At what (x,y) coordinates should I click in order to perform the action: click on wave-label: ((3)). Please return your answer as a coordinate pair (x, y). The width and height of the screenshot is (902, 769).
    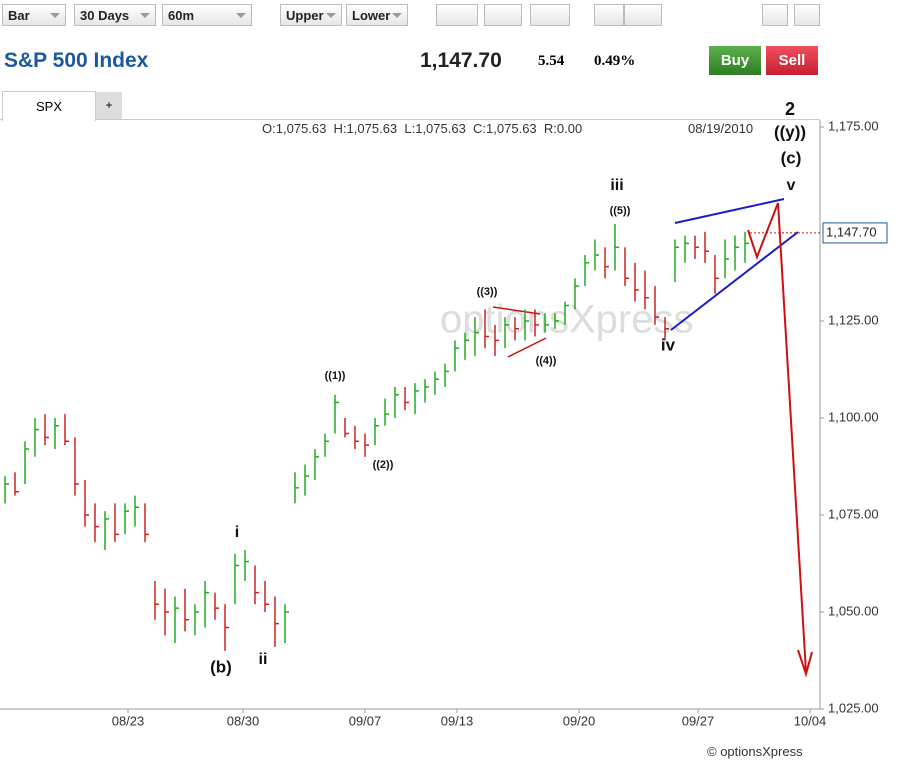
    Looking at the image, I should click on (487, 292).